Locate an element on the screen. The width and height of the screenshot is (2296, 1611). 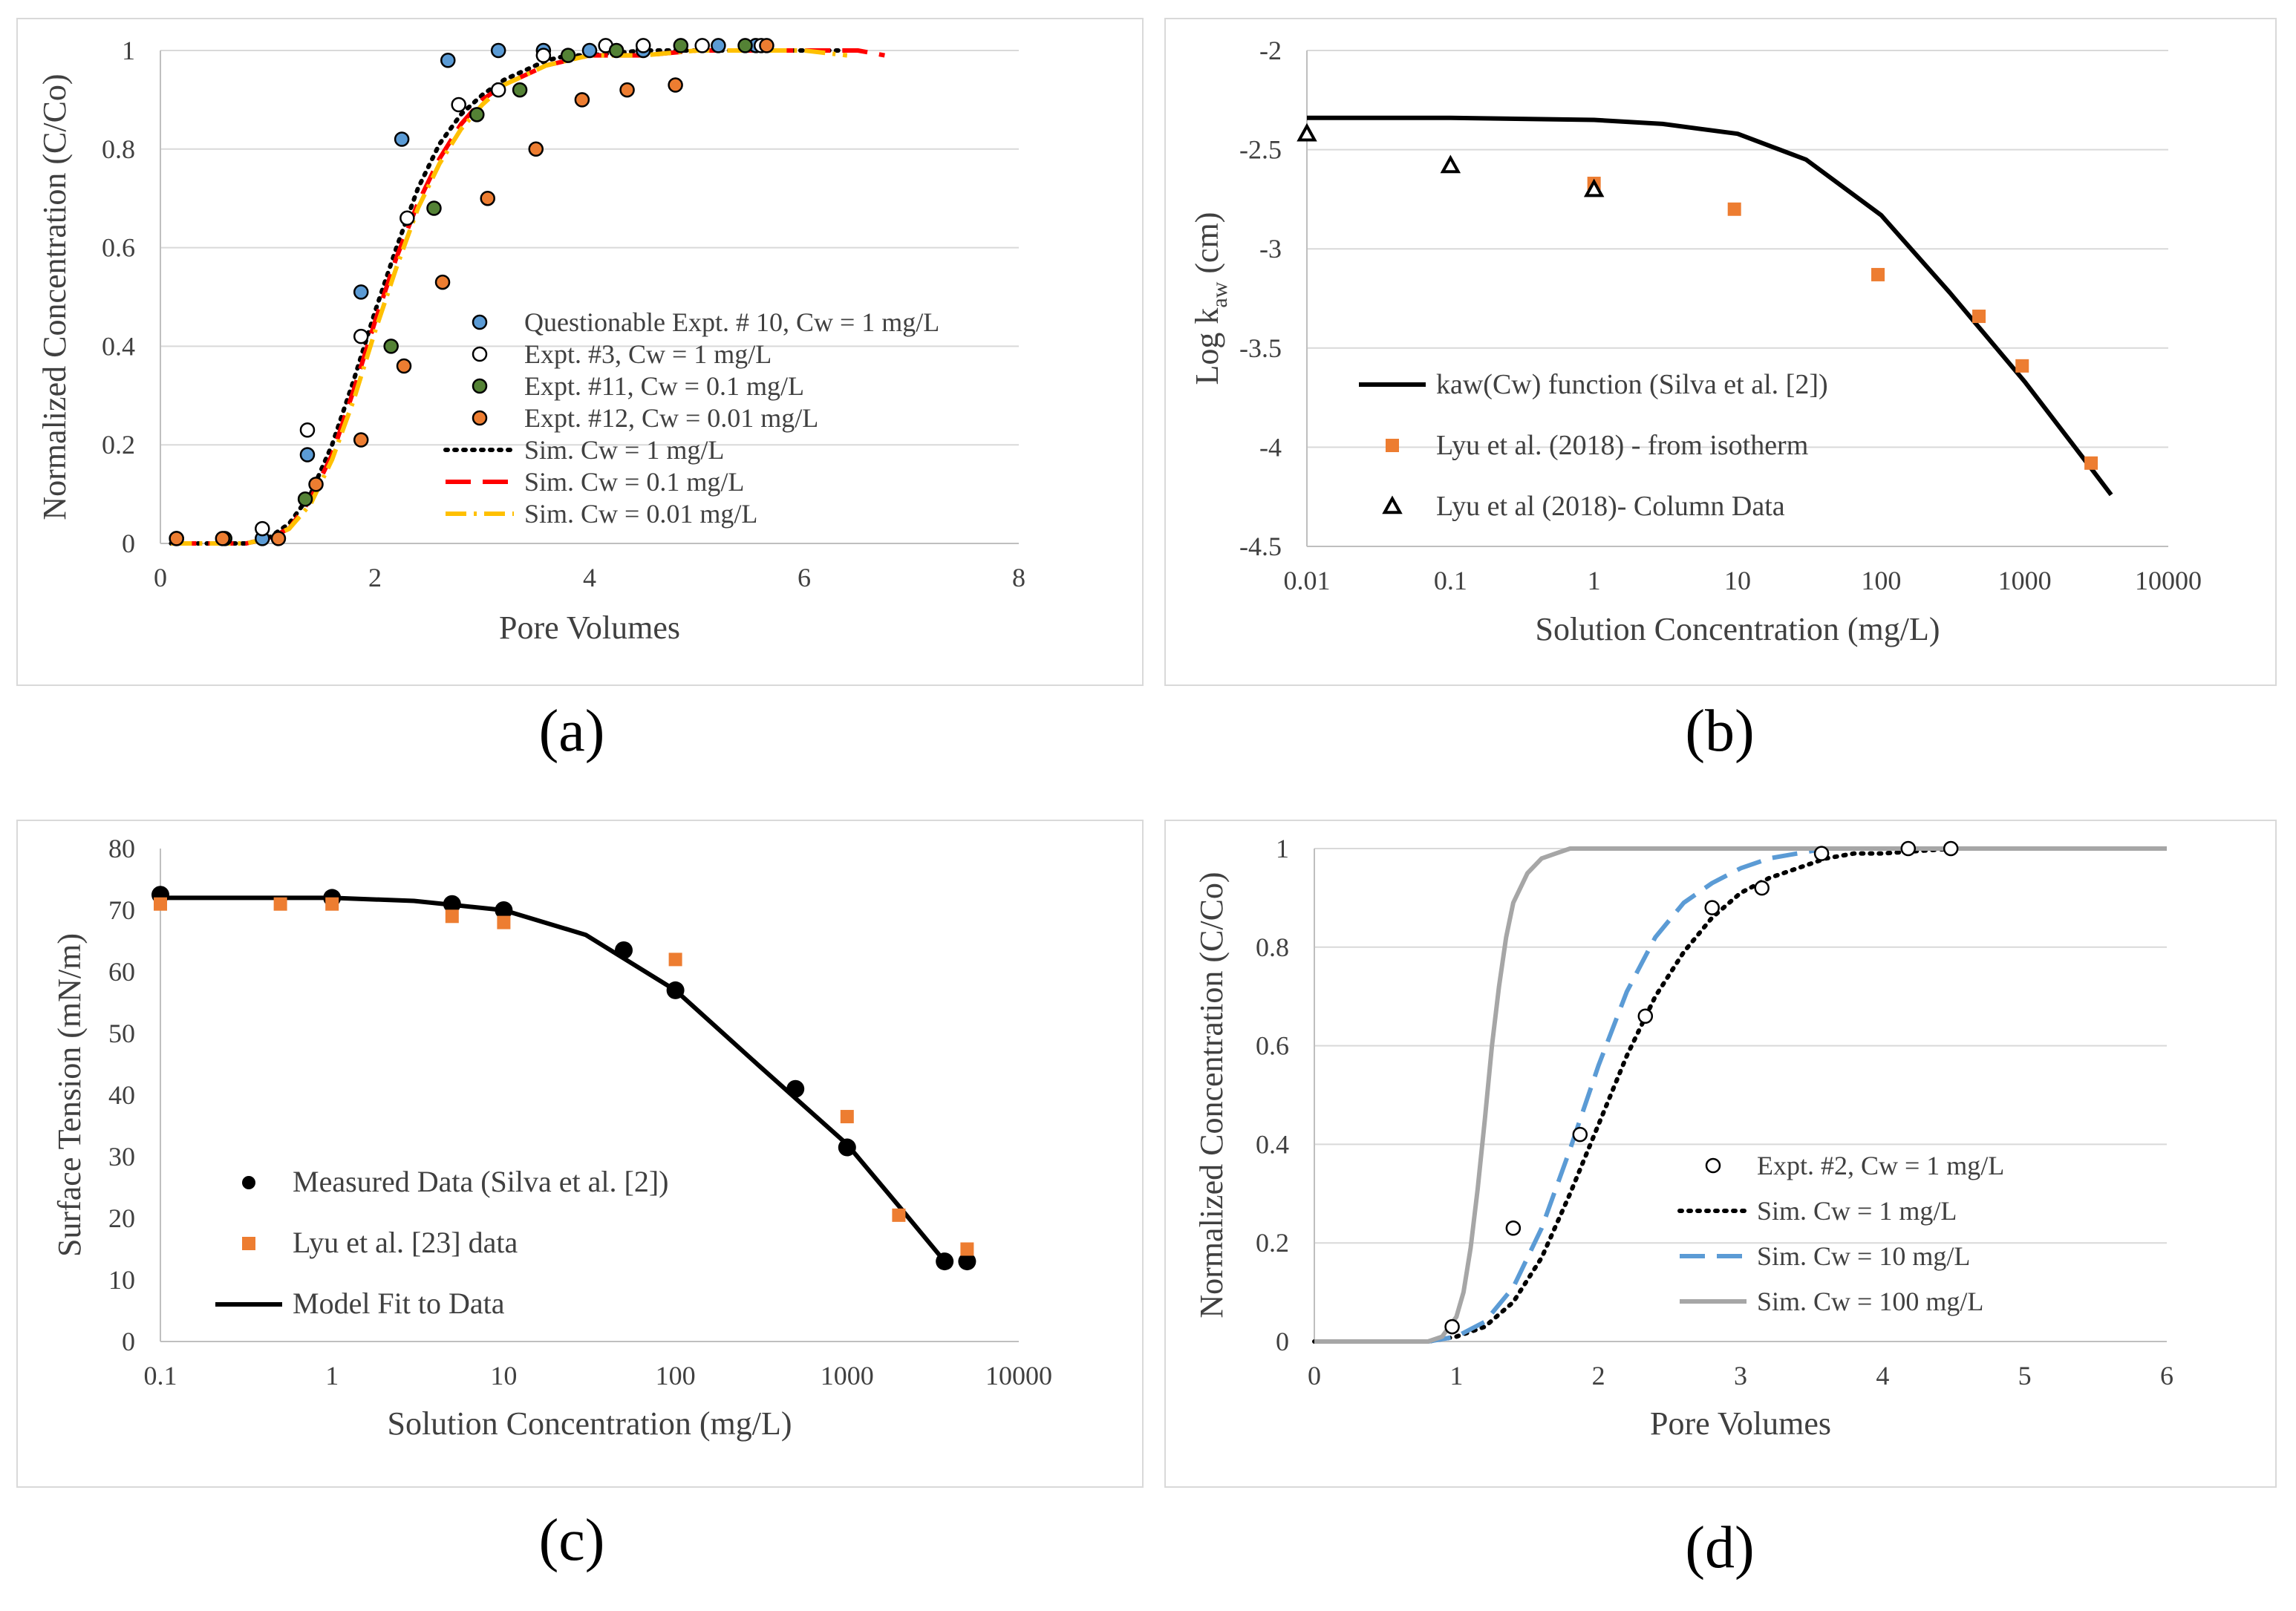
y-tick-label-c-3: 30 is located at coordinates (121, 1157).